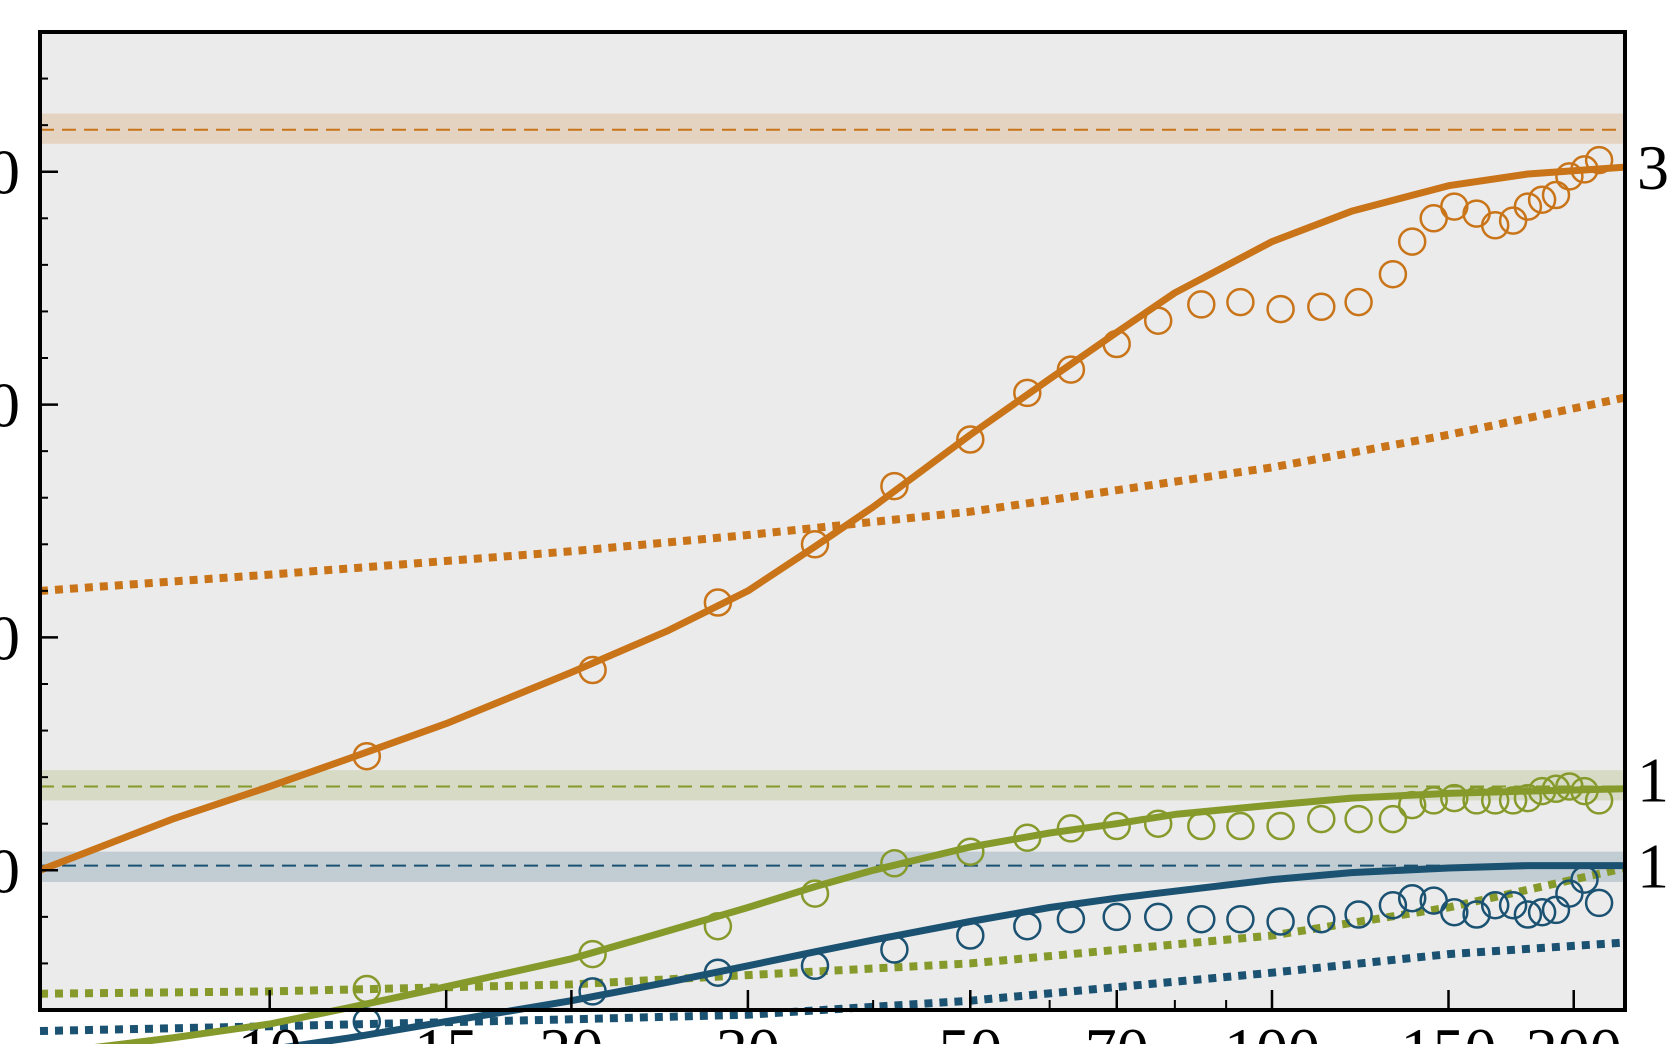 The width and height of the screenshot is (1667, 1044). Describe the element at coordinates (1272, 1029) in the screenshot. I see `x-tick-label: 100` at that location.